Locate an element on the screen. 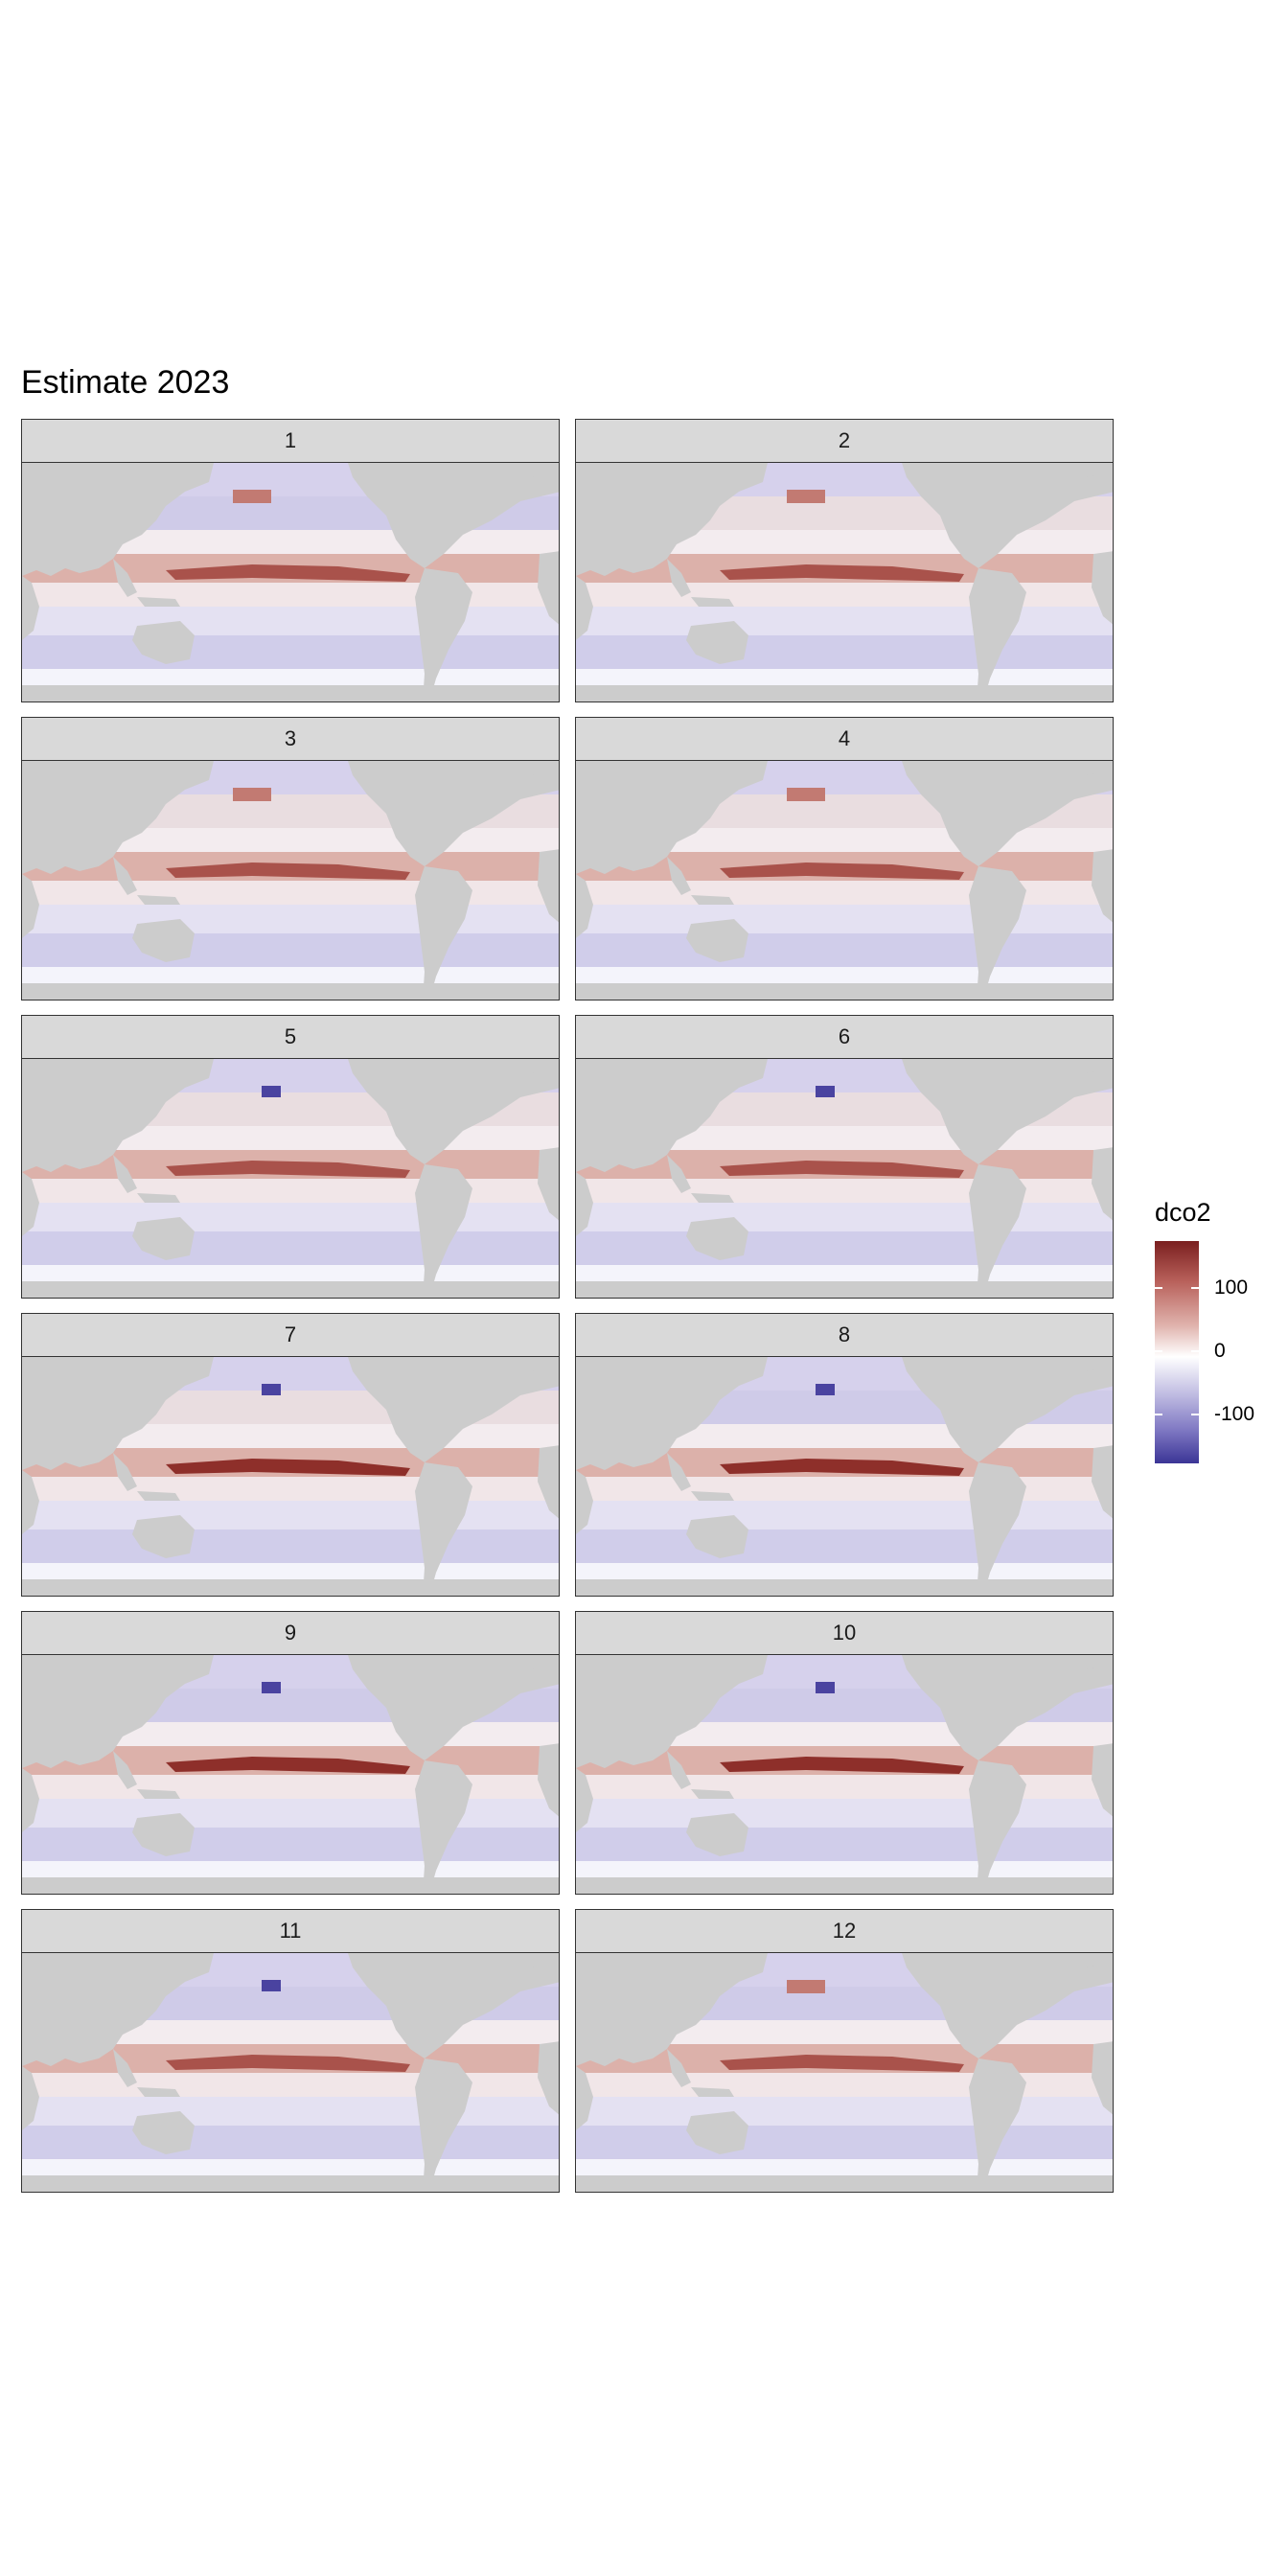 The width and height of the screenshot is (1288, 2576). facet-panel: 12 is located at coordinates (844, 2051).